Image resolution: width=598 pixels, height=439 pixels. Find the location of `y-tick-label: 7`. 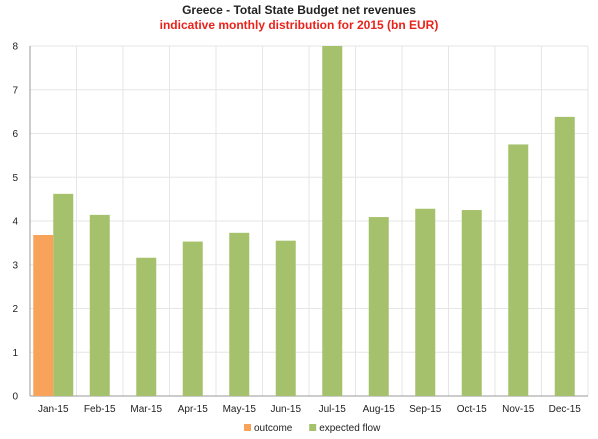

y-tick-label: 7 is located at coordinates (15, 90).